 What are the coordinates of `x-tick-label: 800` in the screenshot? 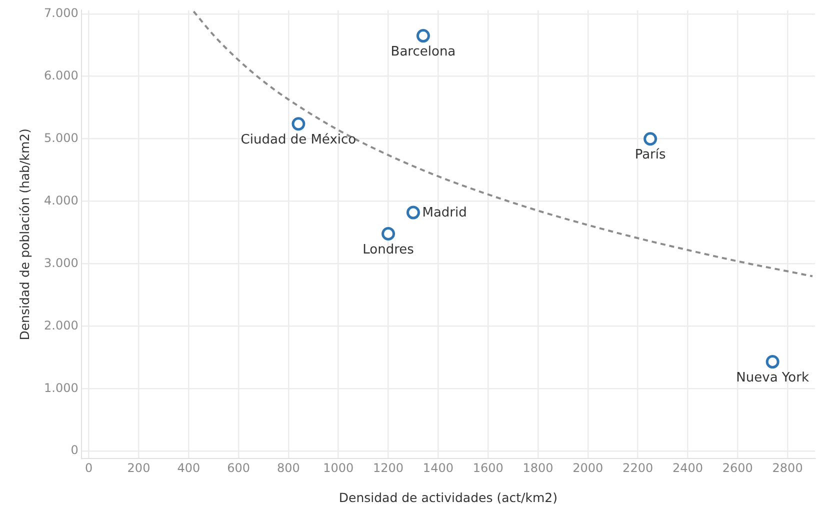 It's located at (288, 467).